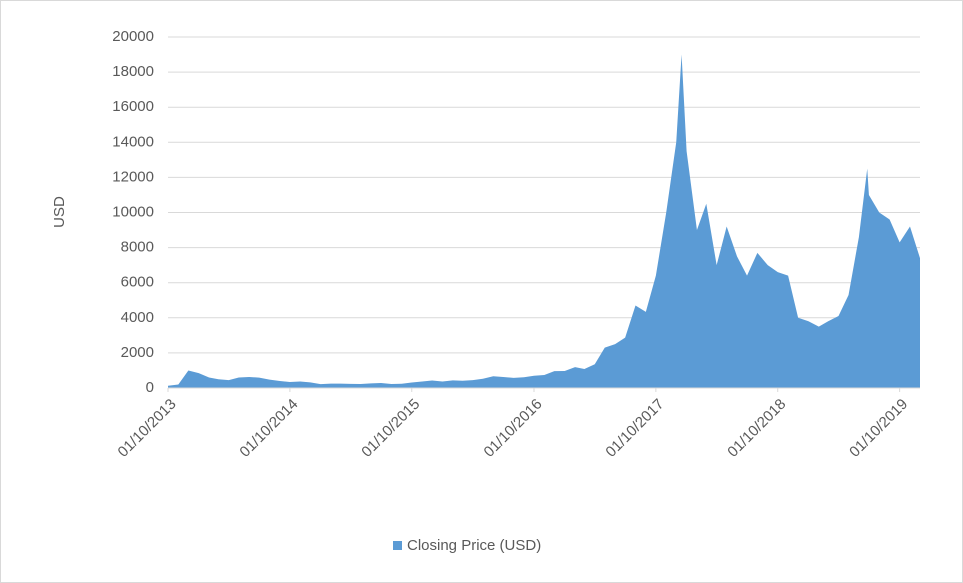 This screenshot has height=583, width=963. I want to click on y-tick-label: 4000, so click(137, 317).